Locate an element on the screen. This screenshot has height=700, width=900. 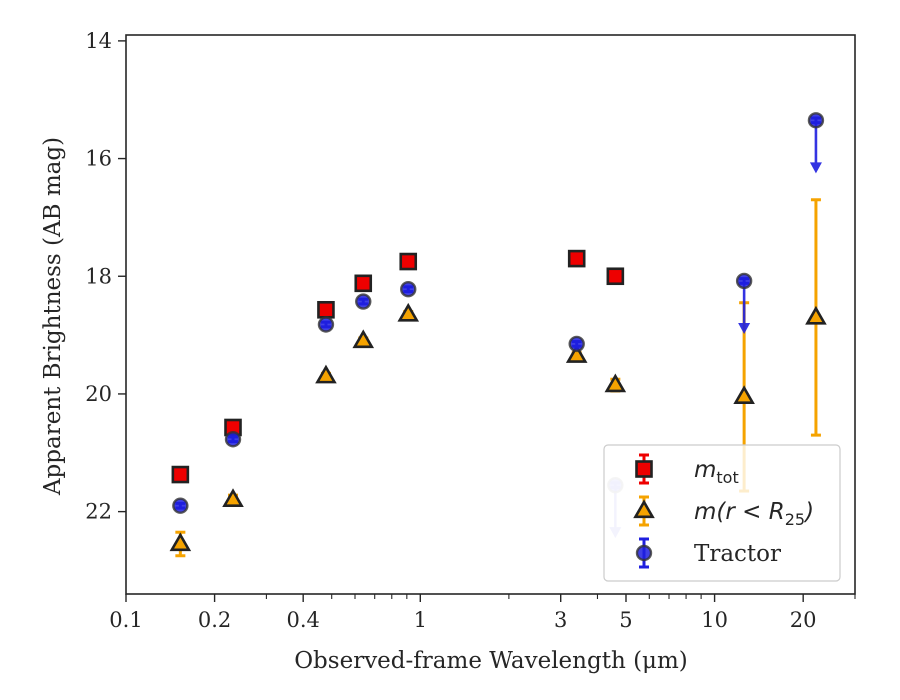
x-axis-label: Observed-frame Wavelength (μm) is located at coordinates (491, 661).